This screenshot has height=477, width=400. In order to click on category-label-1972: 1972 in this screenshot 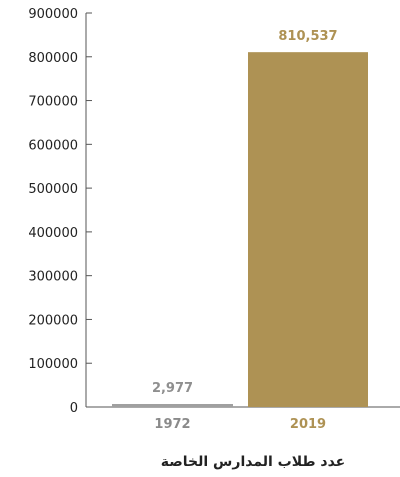, I will do `click(172, 424)`.